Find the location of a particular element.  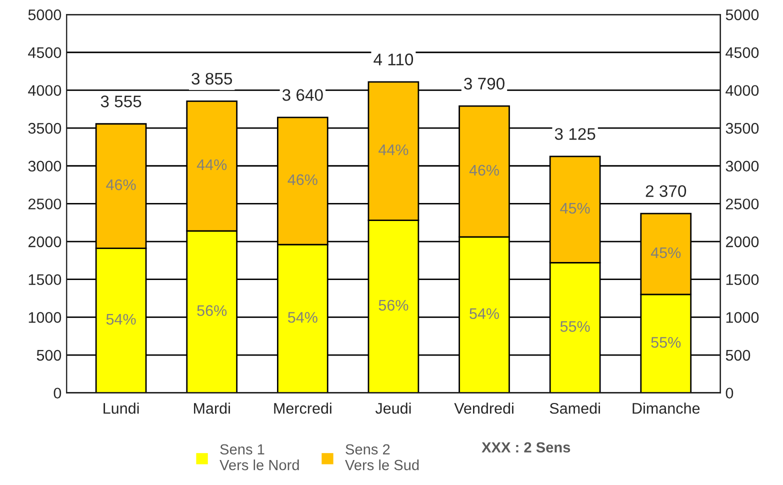

y2-tick-label: 2500 is located at coordinates (742, 204).